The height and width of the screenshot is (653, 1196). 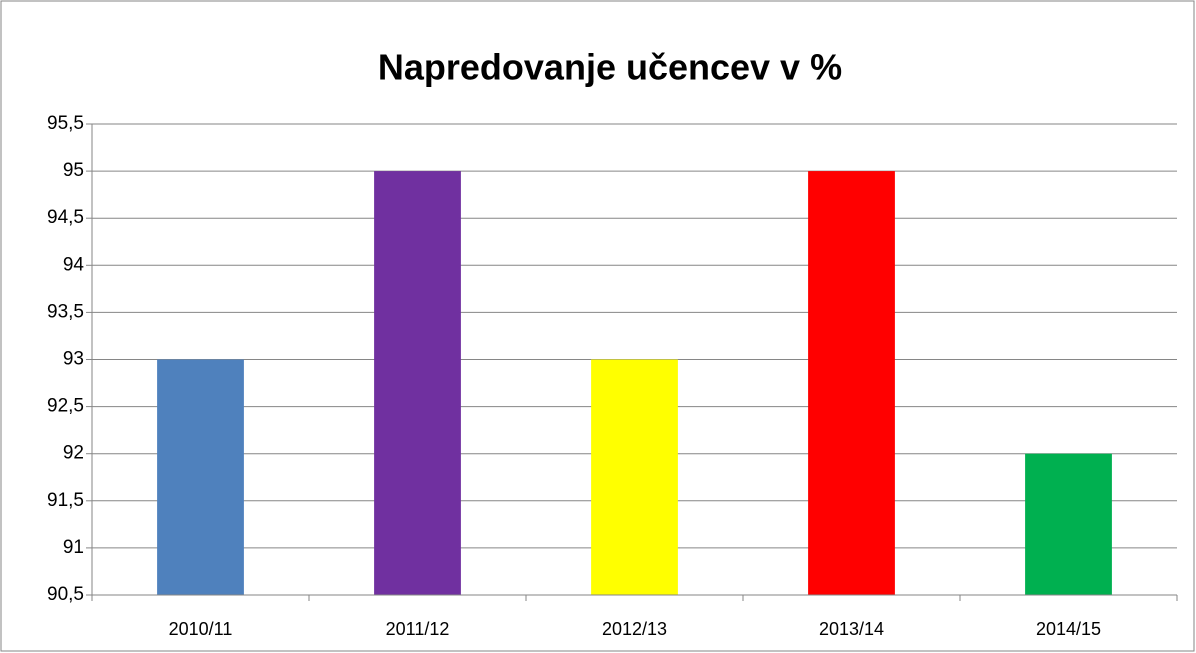 I want to click on x-tick-label: 2013/14, so click(x=851, y=629).